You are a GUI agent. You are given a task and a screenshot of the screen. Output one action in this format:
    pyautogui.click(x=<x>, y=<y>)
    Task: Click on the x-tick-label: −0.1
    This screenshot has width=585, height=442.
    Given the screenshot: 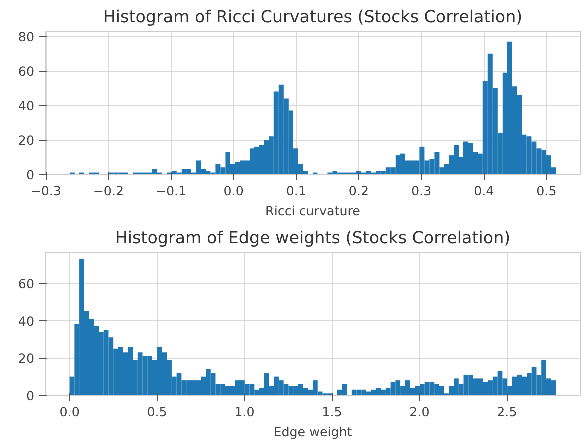 What is the action you would take?
    pyautogui.click(x=171, y=191)
    